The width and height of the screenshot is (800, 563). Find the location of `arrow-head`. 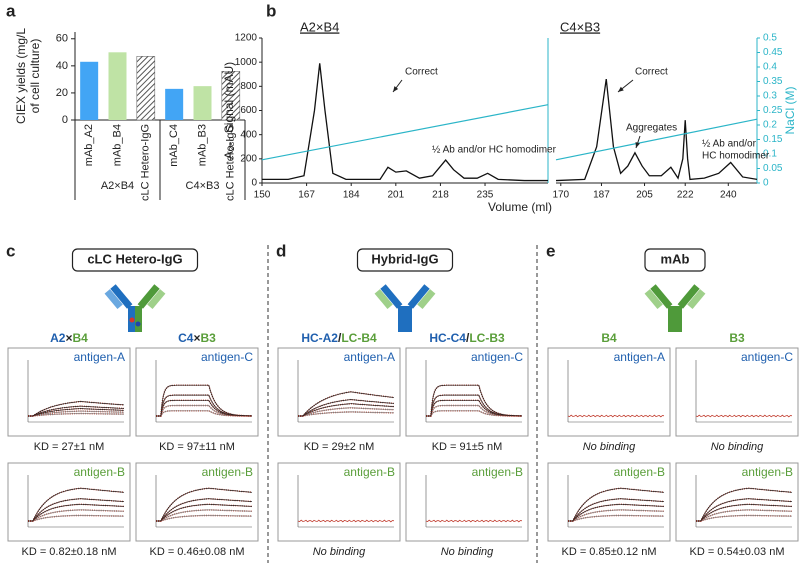

arrow-head is located at coordinates (637, 145).